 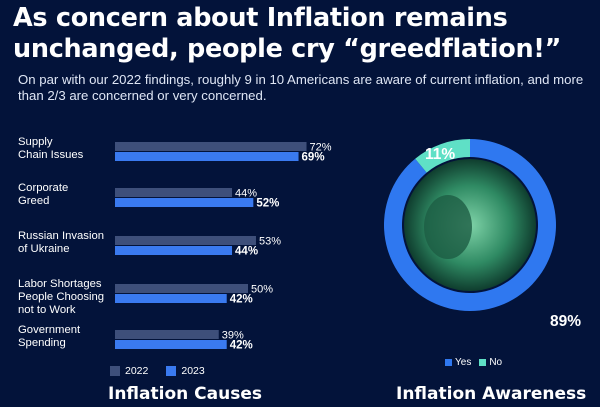 I want to click on category-label-line: Spending, so click(x=42, y=343).